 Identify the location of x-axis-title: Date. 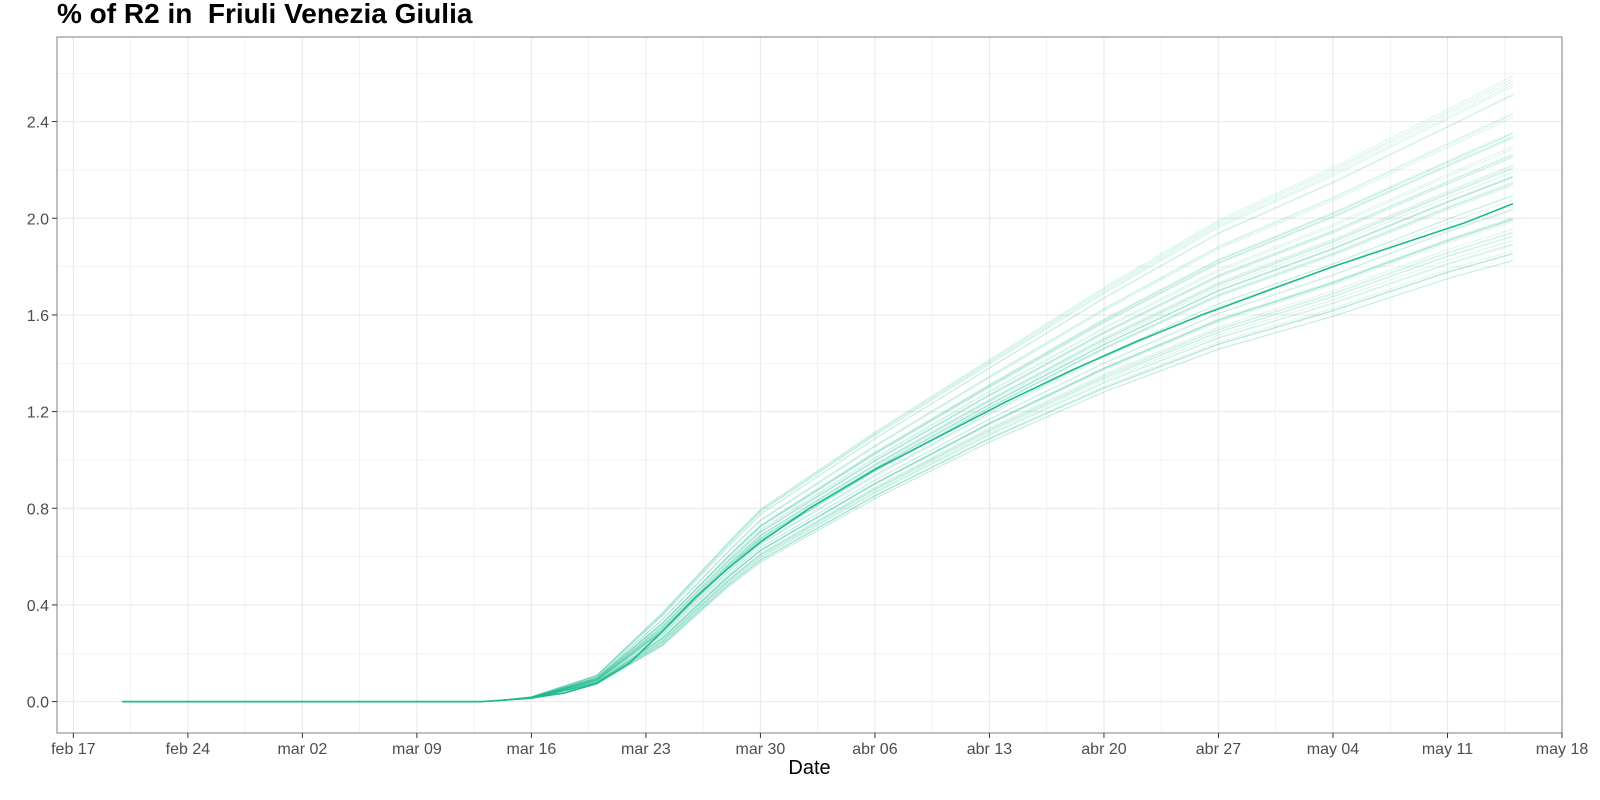
(809, 768).